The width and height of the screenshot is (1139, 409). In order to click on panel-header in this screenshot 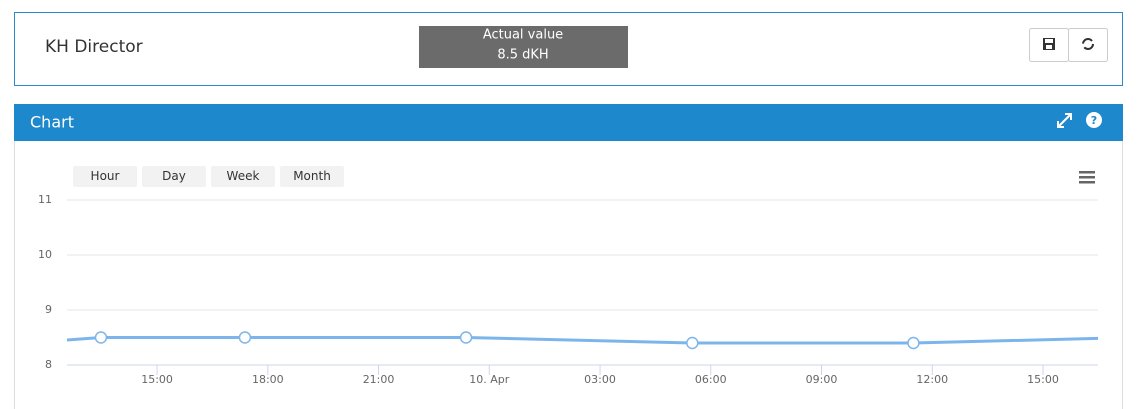, I will do `click(568, 122)`.